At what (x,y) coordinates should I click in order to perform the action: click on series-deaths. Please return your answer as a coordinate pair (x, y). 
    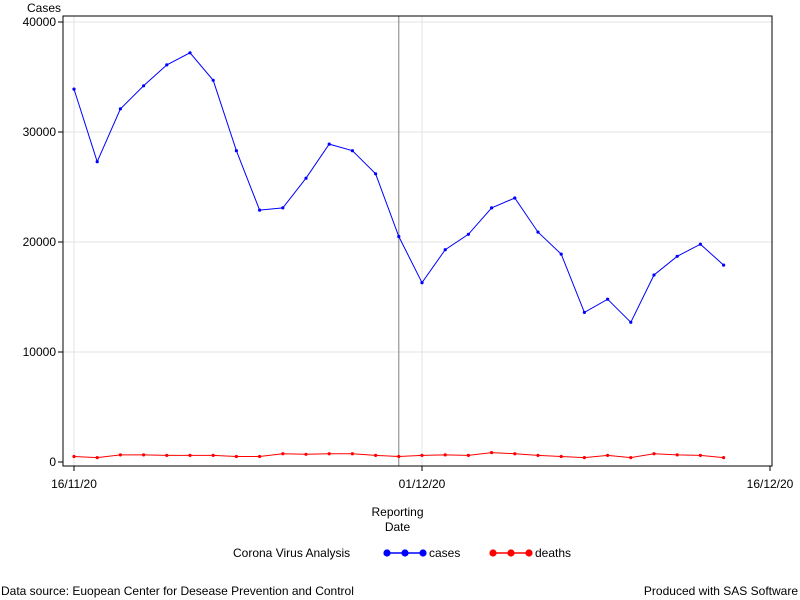
    Looking at the image, I should click on (399, 455).